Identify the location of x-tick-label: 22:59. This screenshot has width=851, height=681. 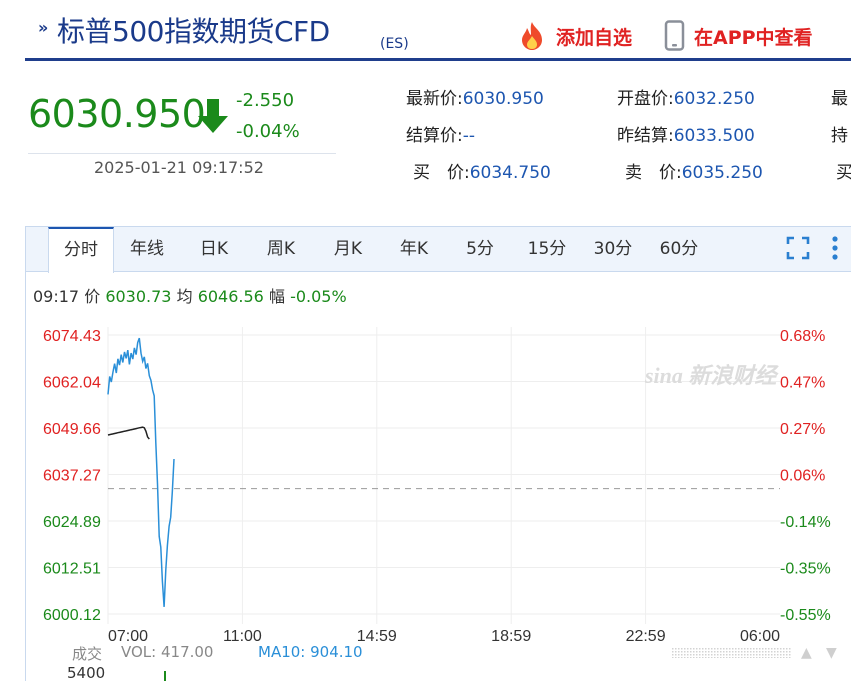
(646, 636).